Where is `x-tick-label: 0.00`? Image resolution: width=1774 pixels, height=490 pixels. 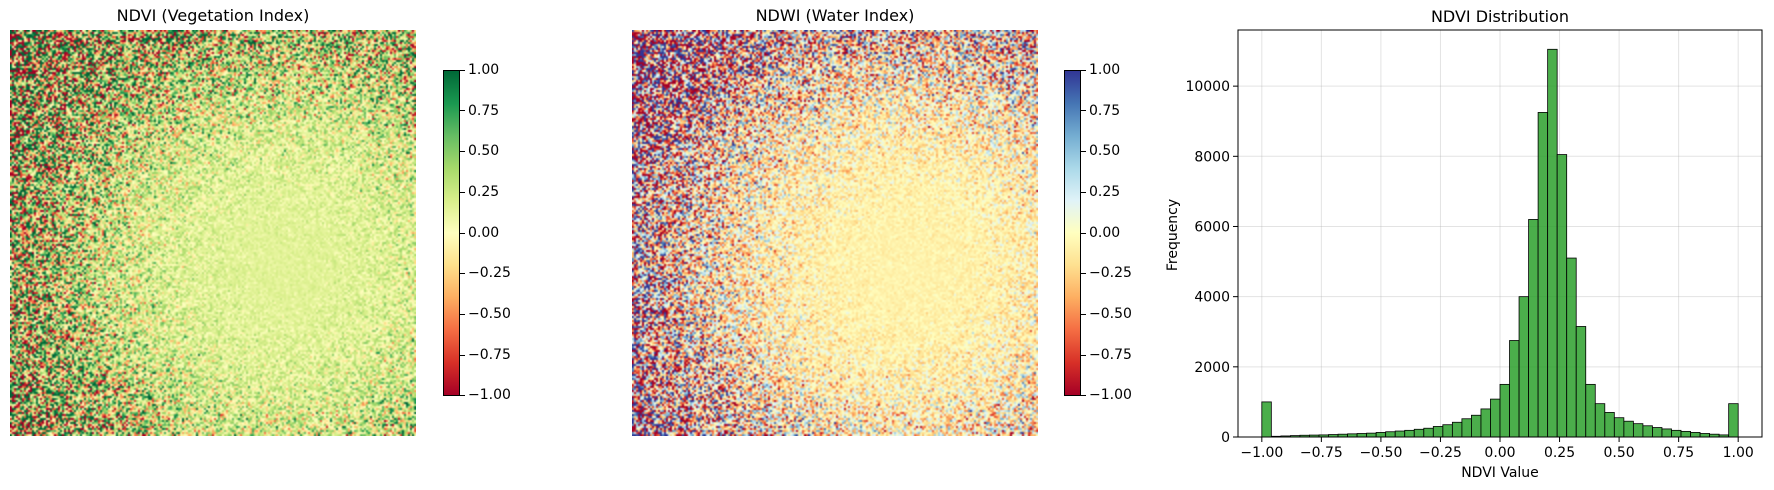
x-tick-label: 0.00 is located at coordinates (1499, 453).